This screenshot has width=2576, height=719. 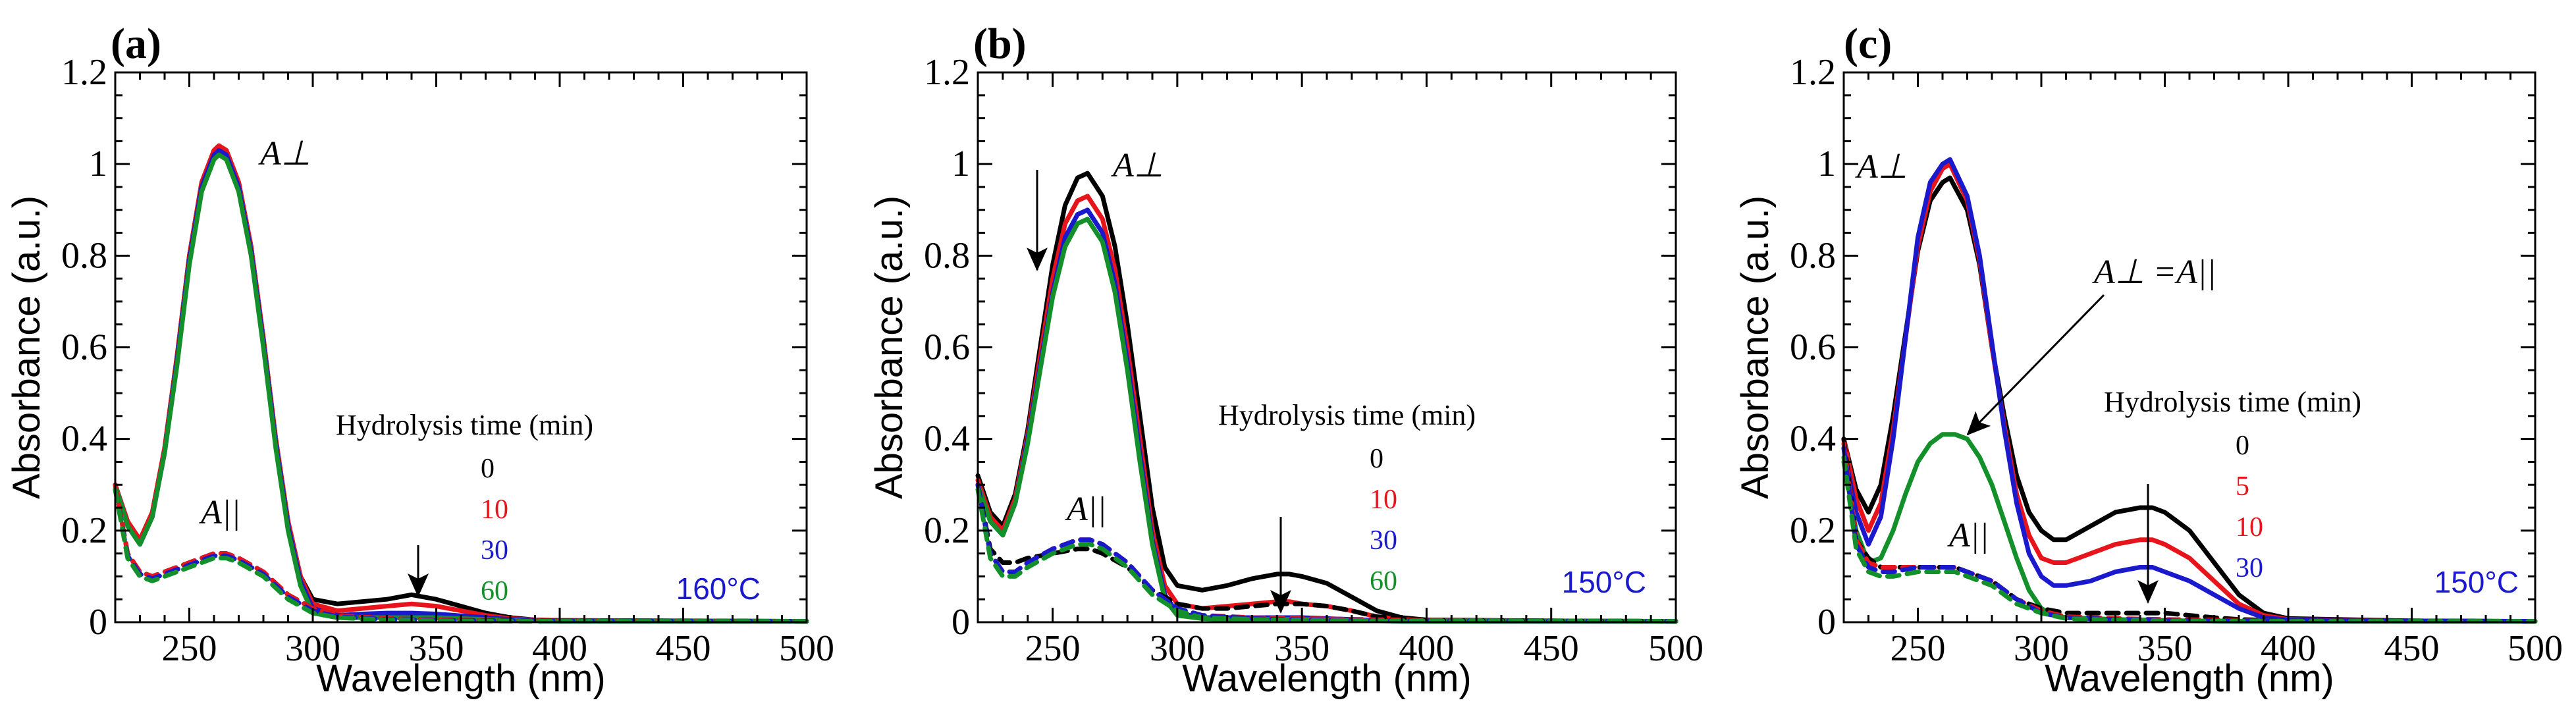 What do you see at coordinates (2035, 365) in the screenshot?
I see `trend-arrow` at bounding box center [2035, 365].